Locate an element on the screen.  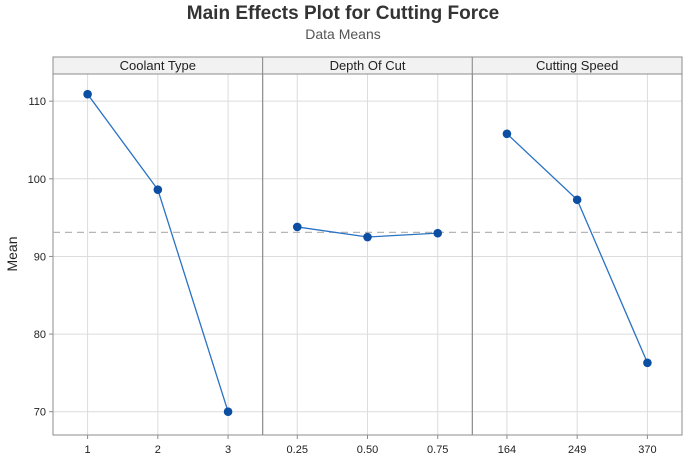
x-tick-label: 0.75 is located at coordinates (437, 450).